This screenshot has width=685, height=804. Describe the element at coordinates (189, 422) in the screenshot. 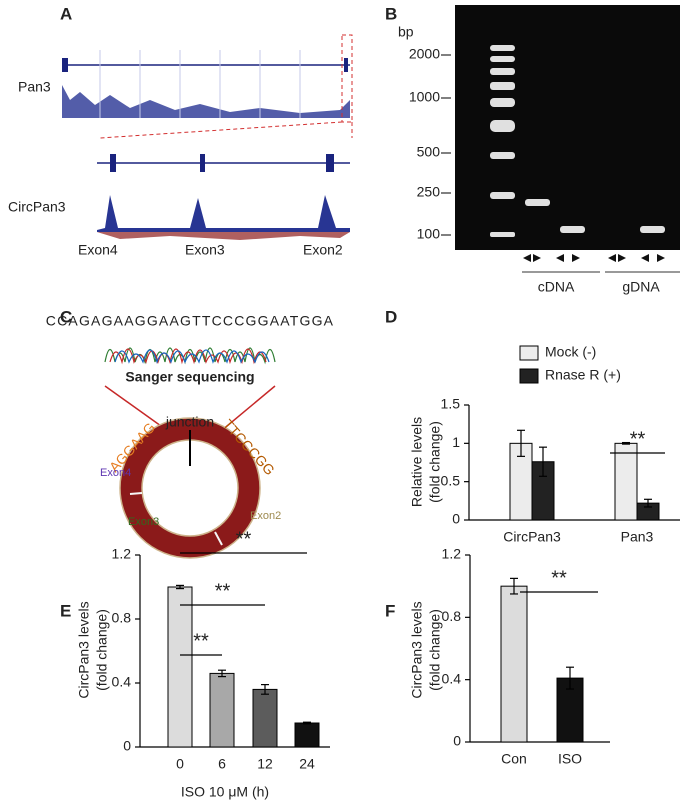

I see `junction-label: junction` at that location.